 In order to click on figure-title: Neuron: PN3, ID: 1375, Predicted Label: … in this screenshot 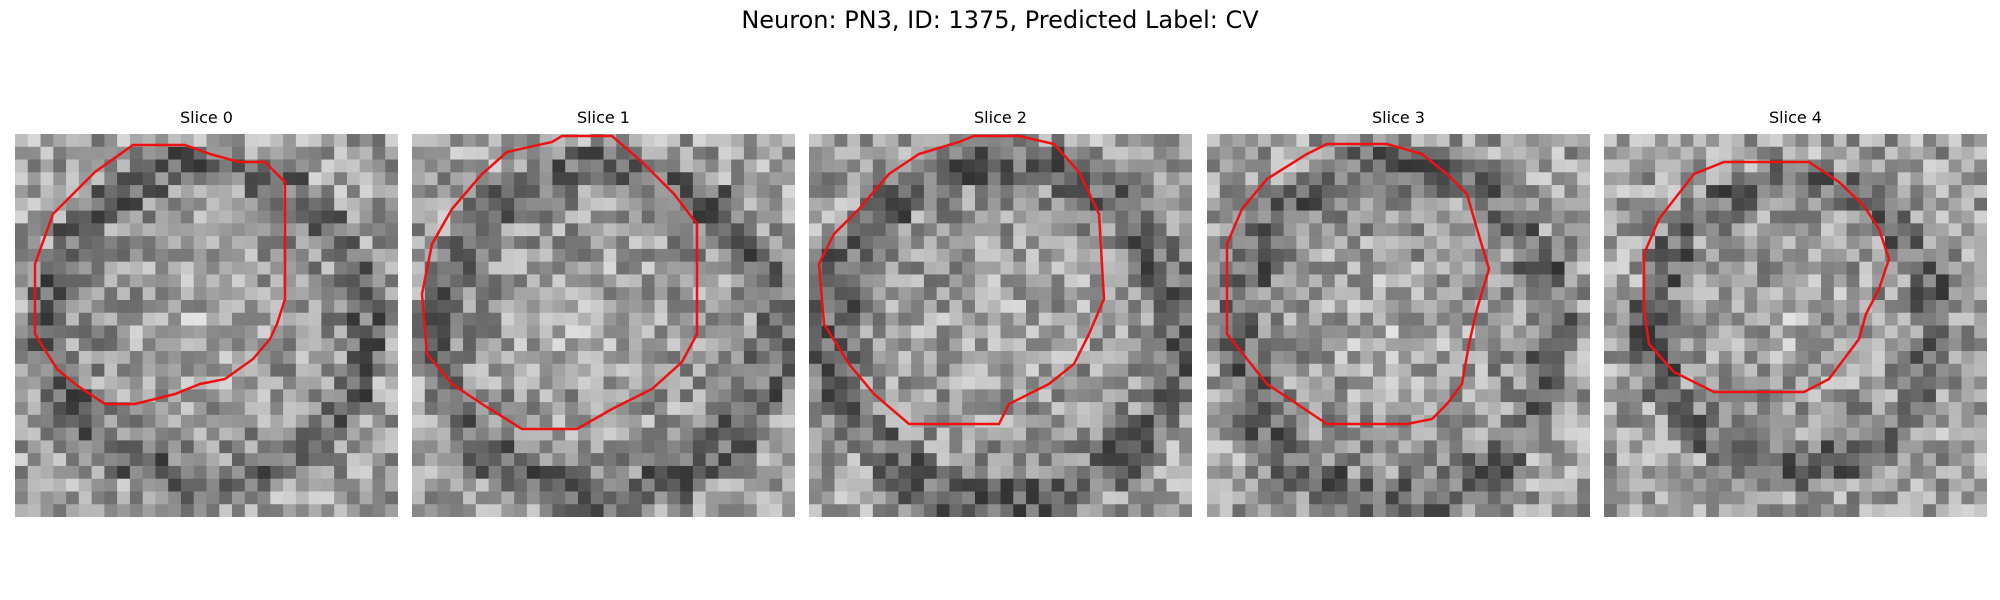, I will do `click(1000, 20)`.